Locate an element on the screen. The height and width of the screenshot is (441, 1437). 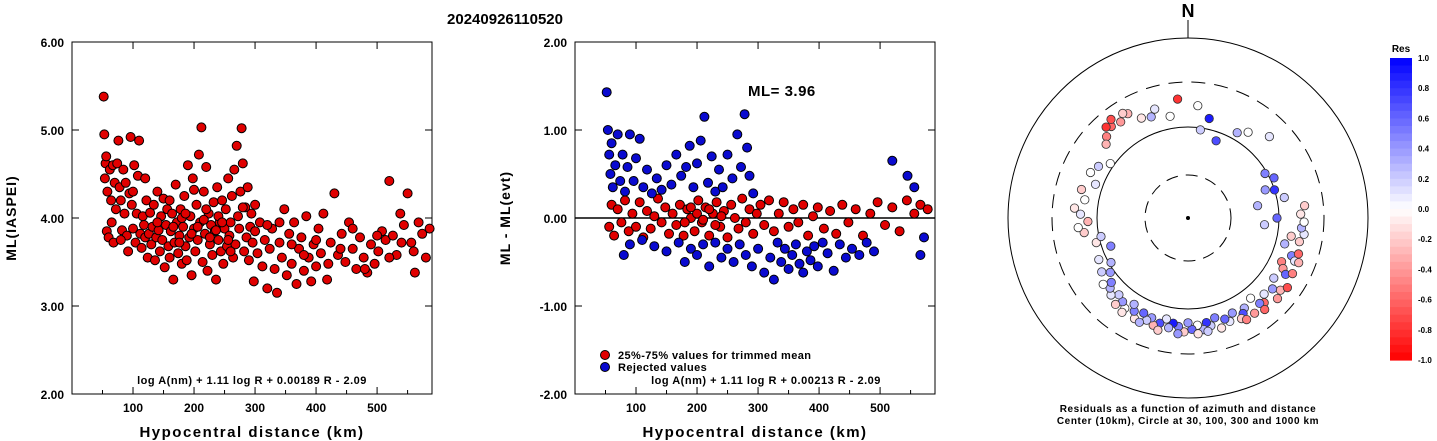
x-tick-label: 500 is located at coordinates (377, 408).